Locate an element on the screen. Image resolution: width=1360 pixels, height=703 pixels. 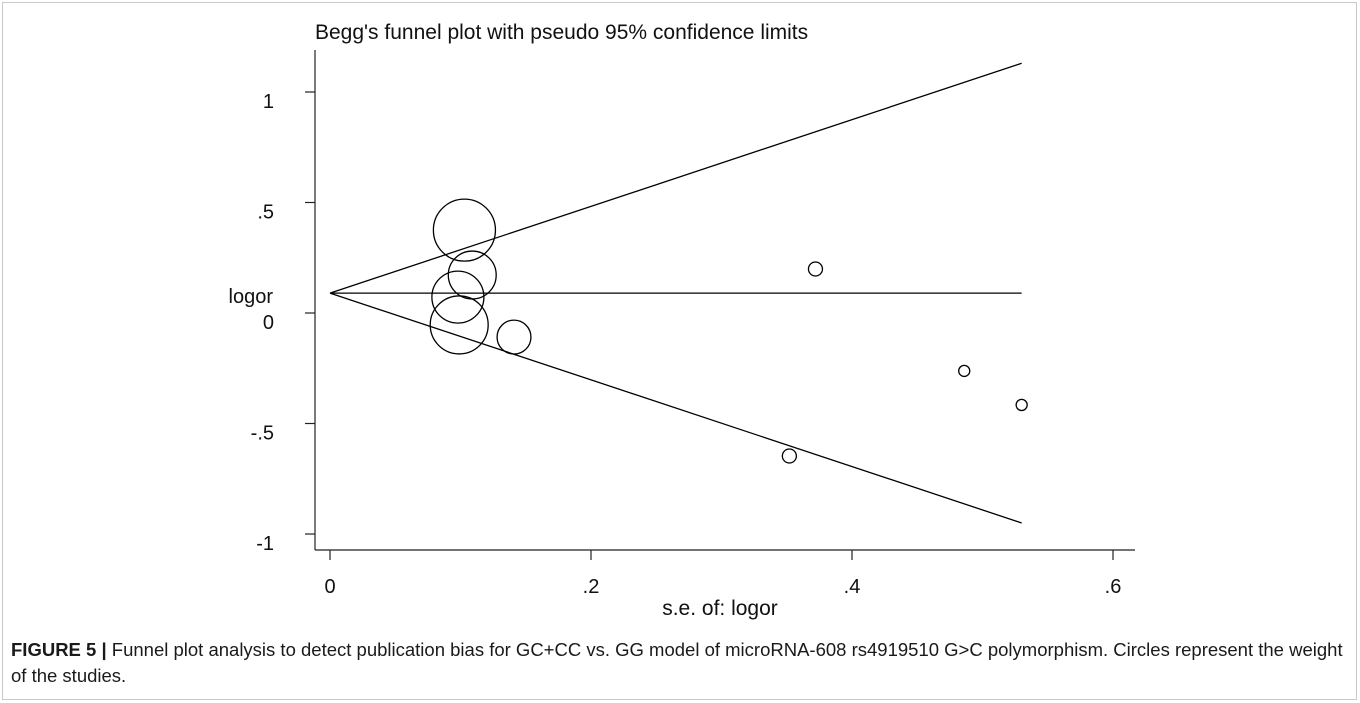
x-axis-label: s.e. of: logor is located at coordinates (720, 608).